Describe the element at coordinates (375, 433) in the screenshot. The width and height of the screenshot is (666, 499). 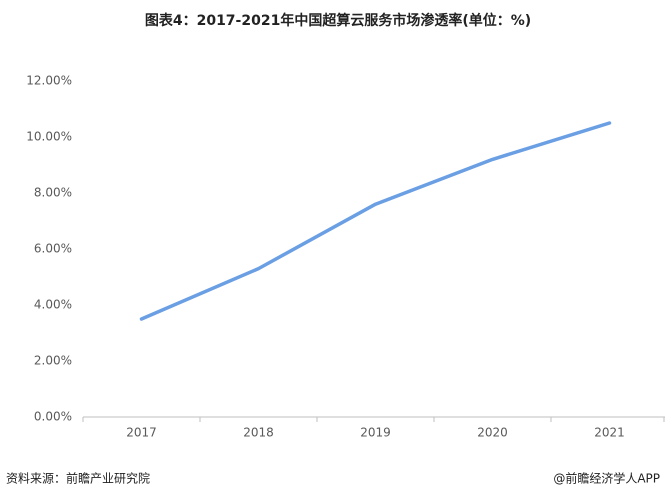
I see `x-tick-label: 2019` at that location.